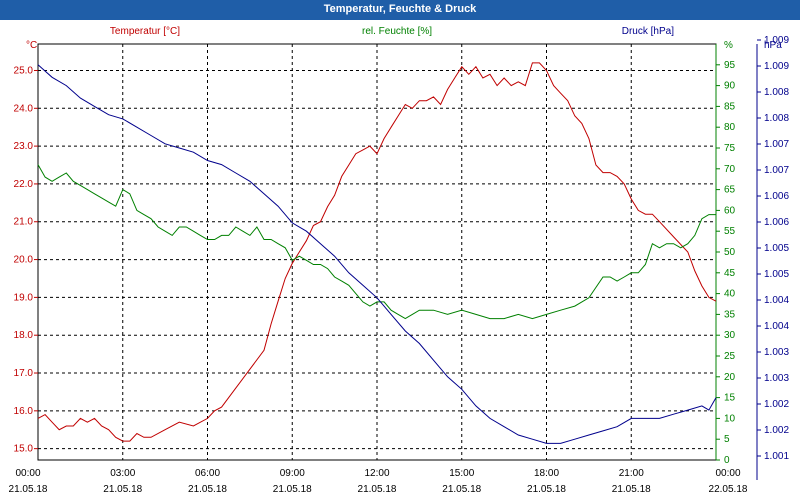  What do you see at coordinates (24, 449) in the screenshot?
I see `y-tick-label-temperature: 15.0` at bounding box center [24, 449].